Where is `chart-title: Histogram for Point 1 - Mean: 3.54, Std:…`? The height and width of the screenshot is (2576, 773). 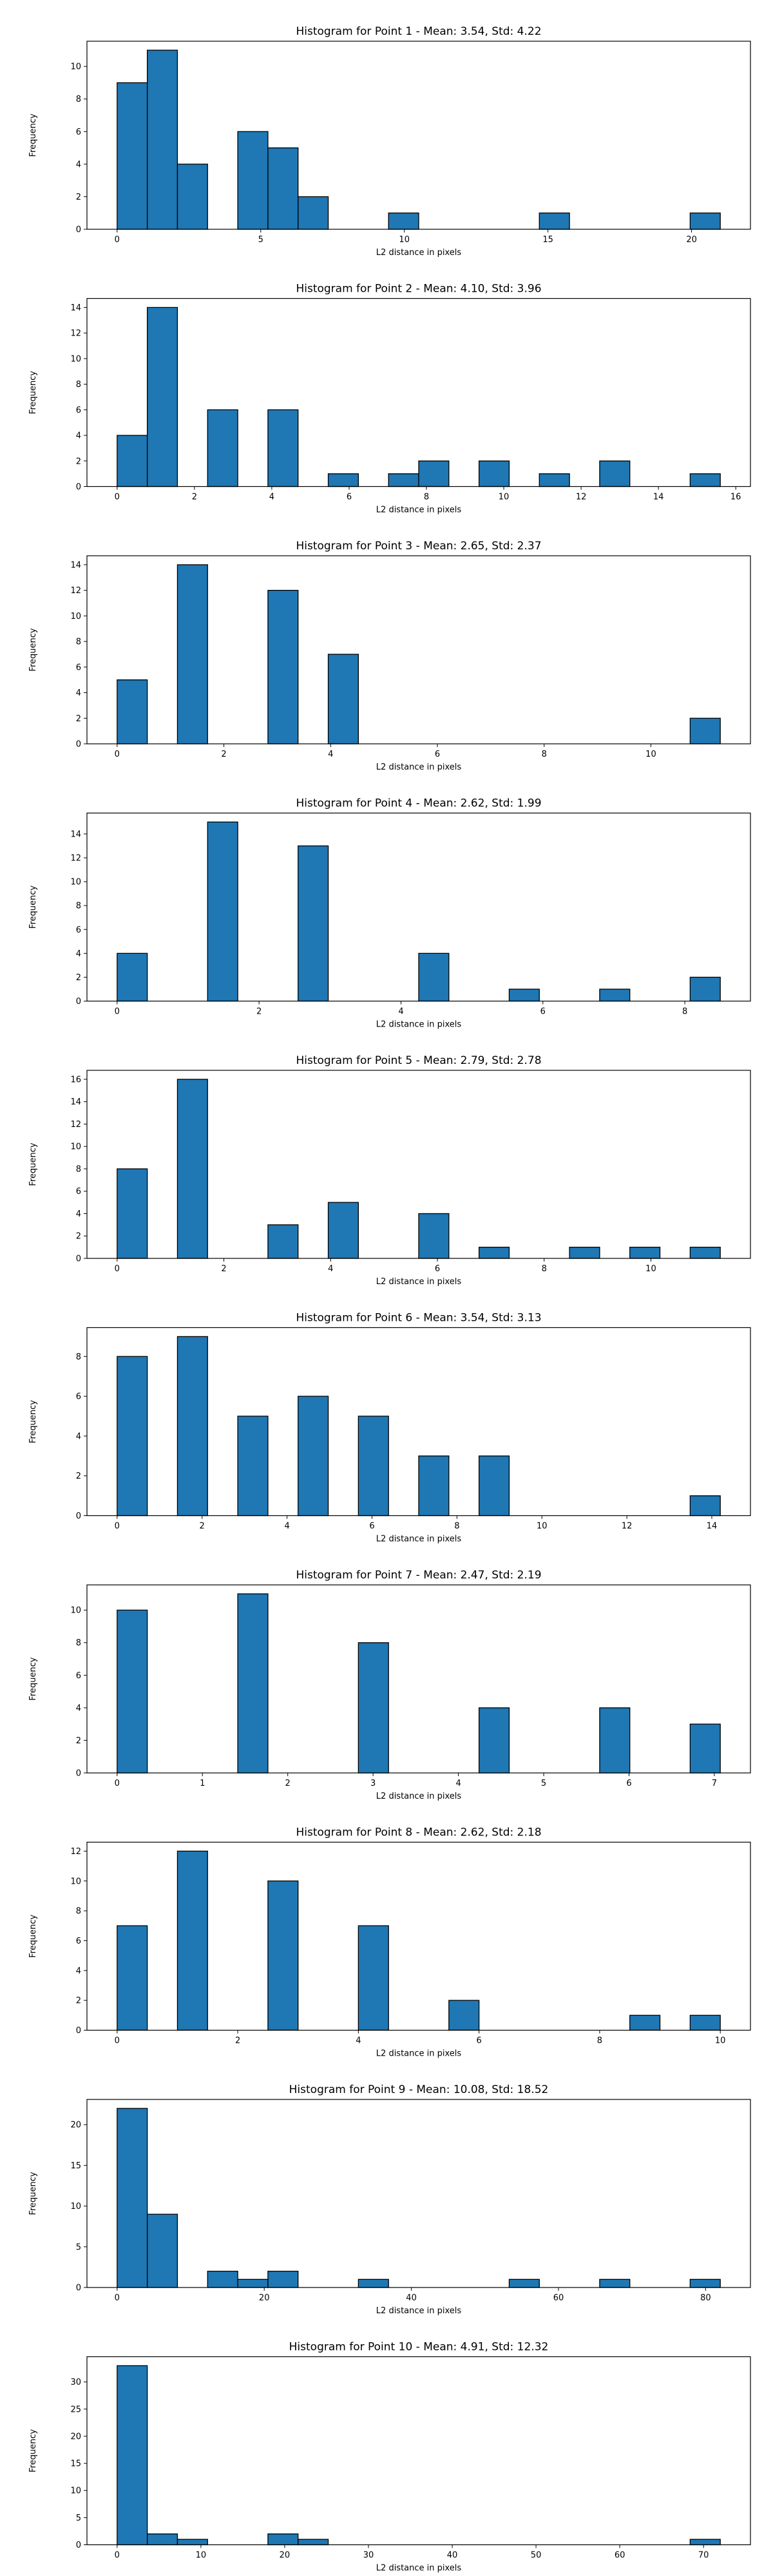
chart-title: Histogram for Point 1 - Mean: 3.54, Std:… is located at coordinates (418, 32).